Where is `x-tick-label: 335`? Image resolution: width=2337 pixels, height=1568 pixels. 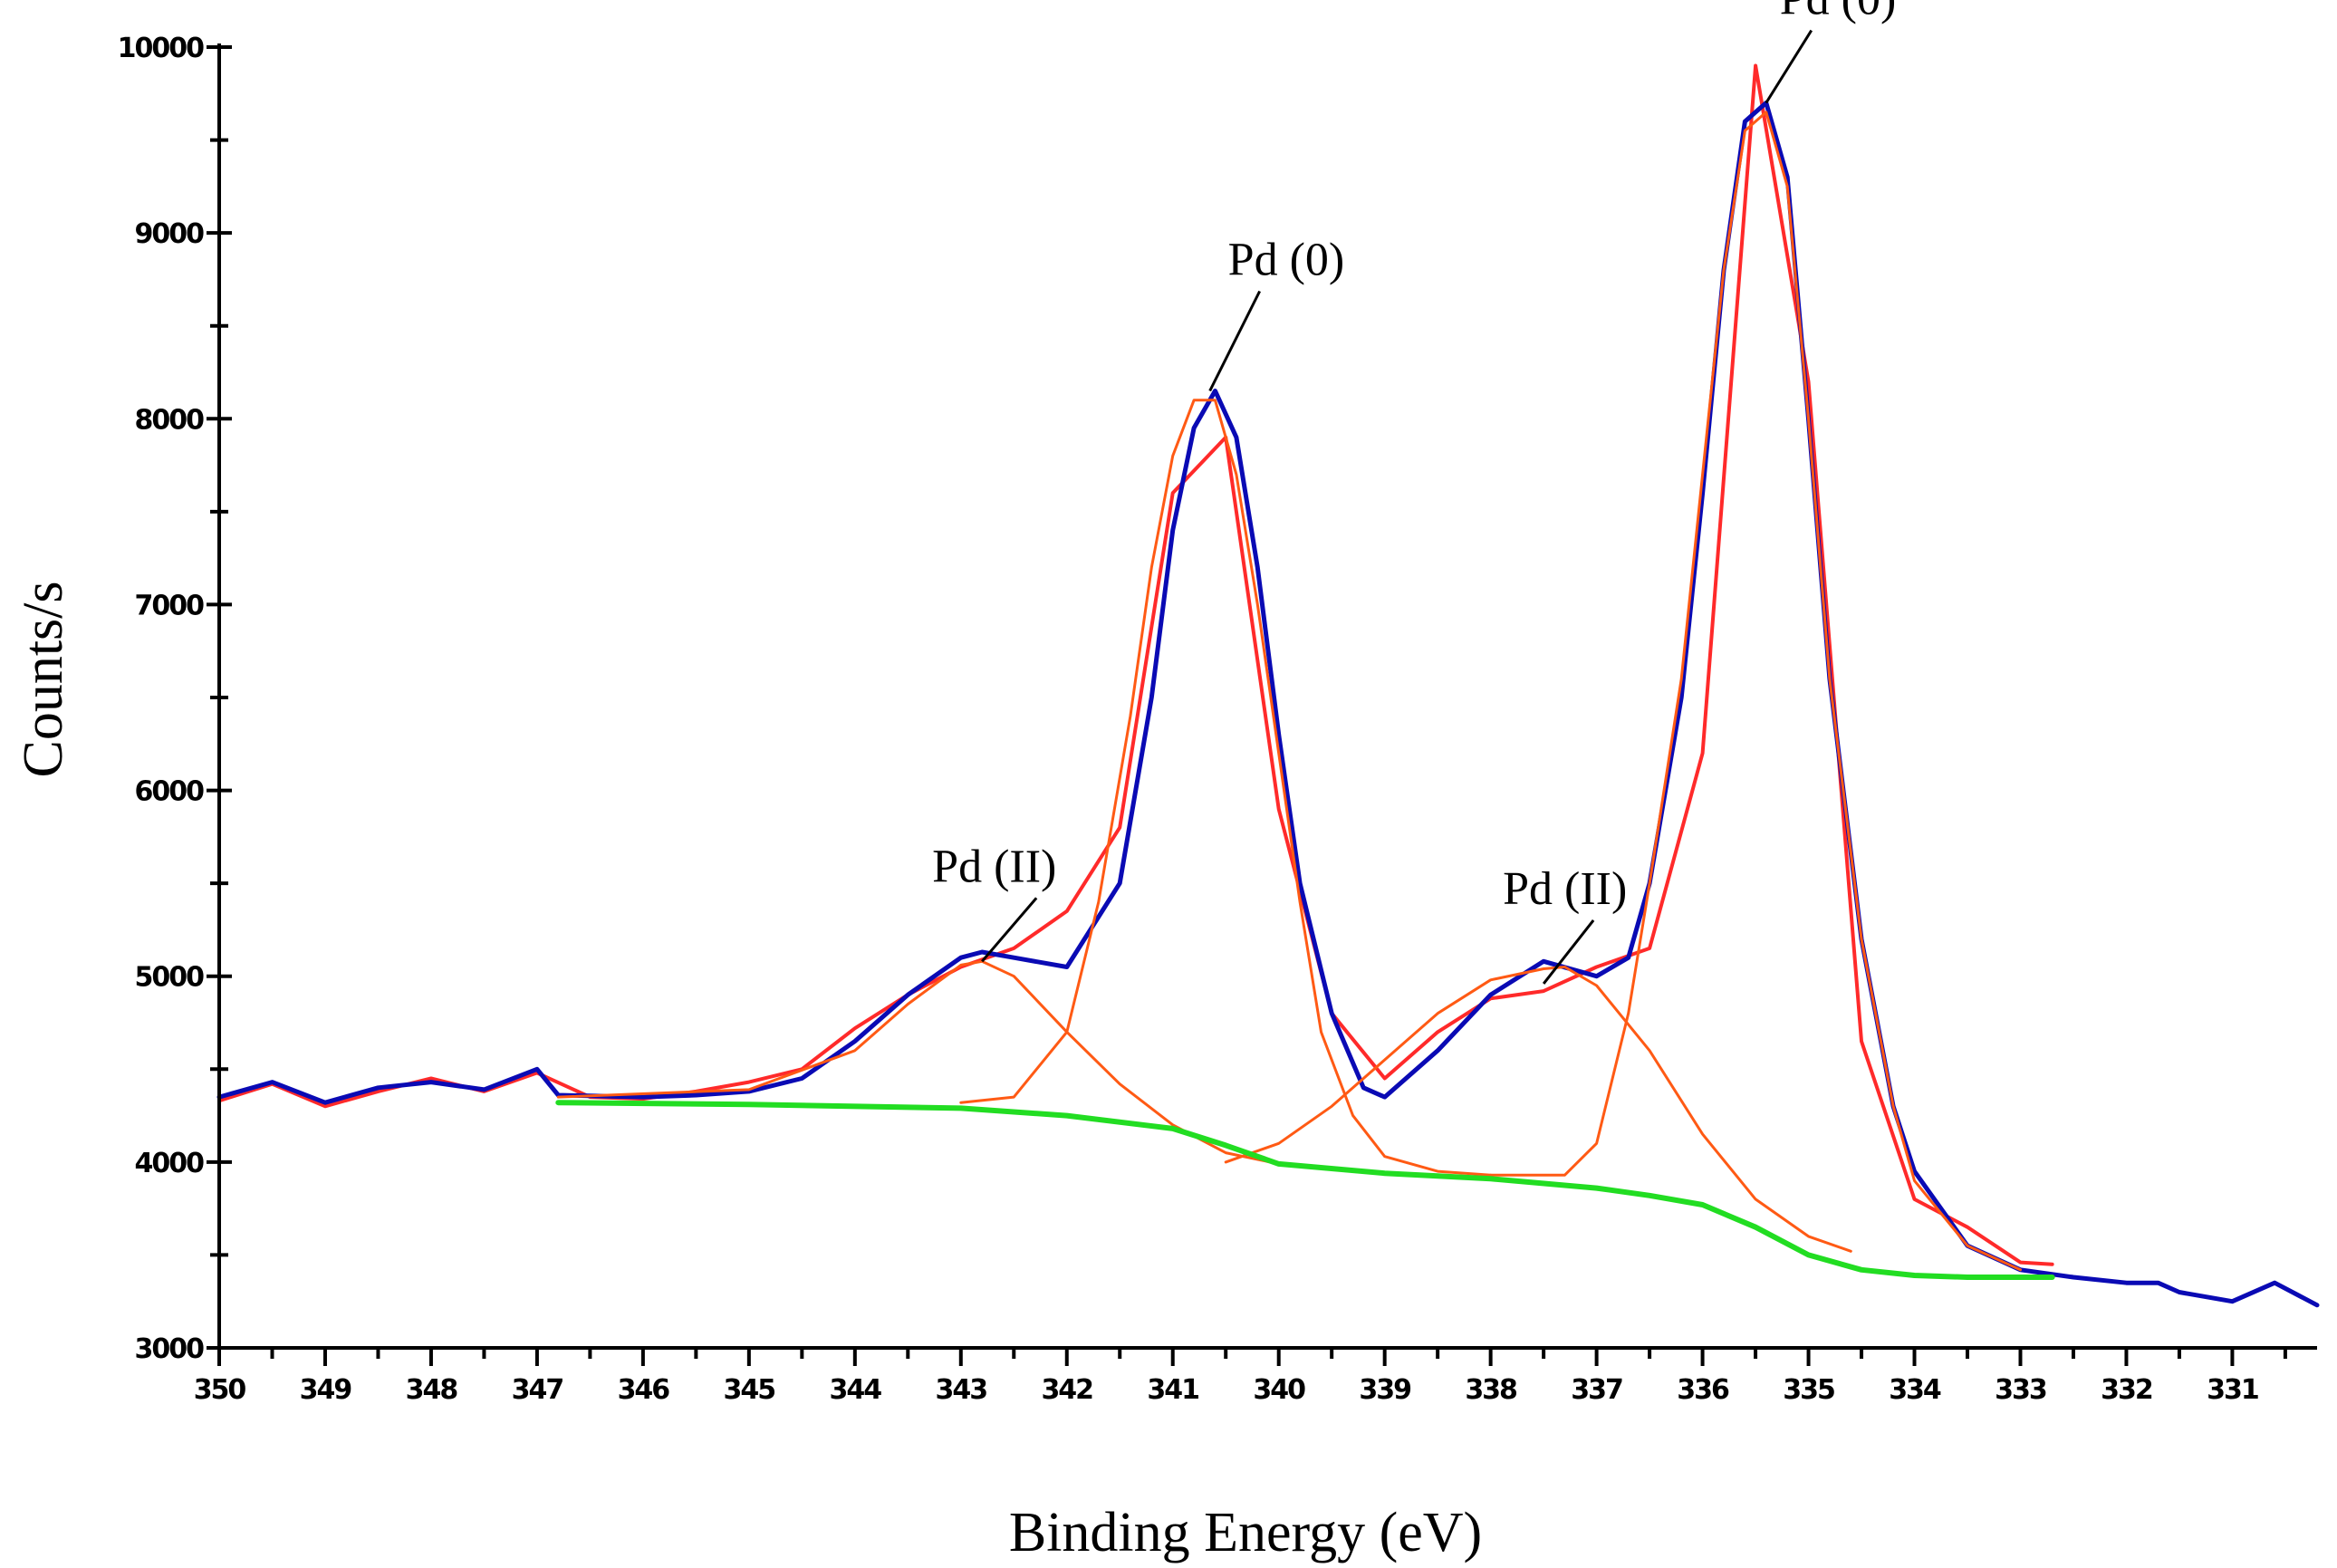
x-tick-label: 335 is located at coordinates (1808, 1390).